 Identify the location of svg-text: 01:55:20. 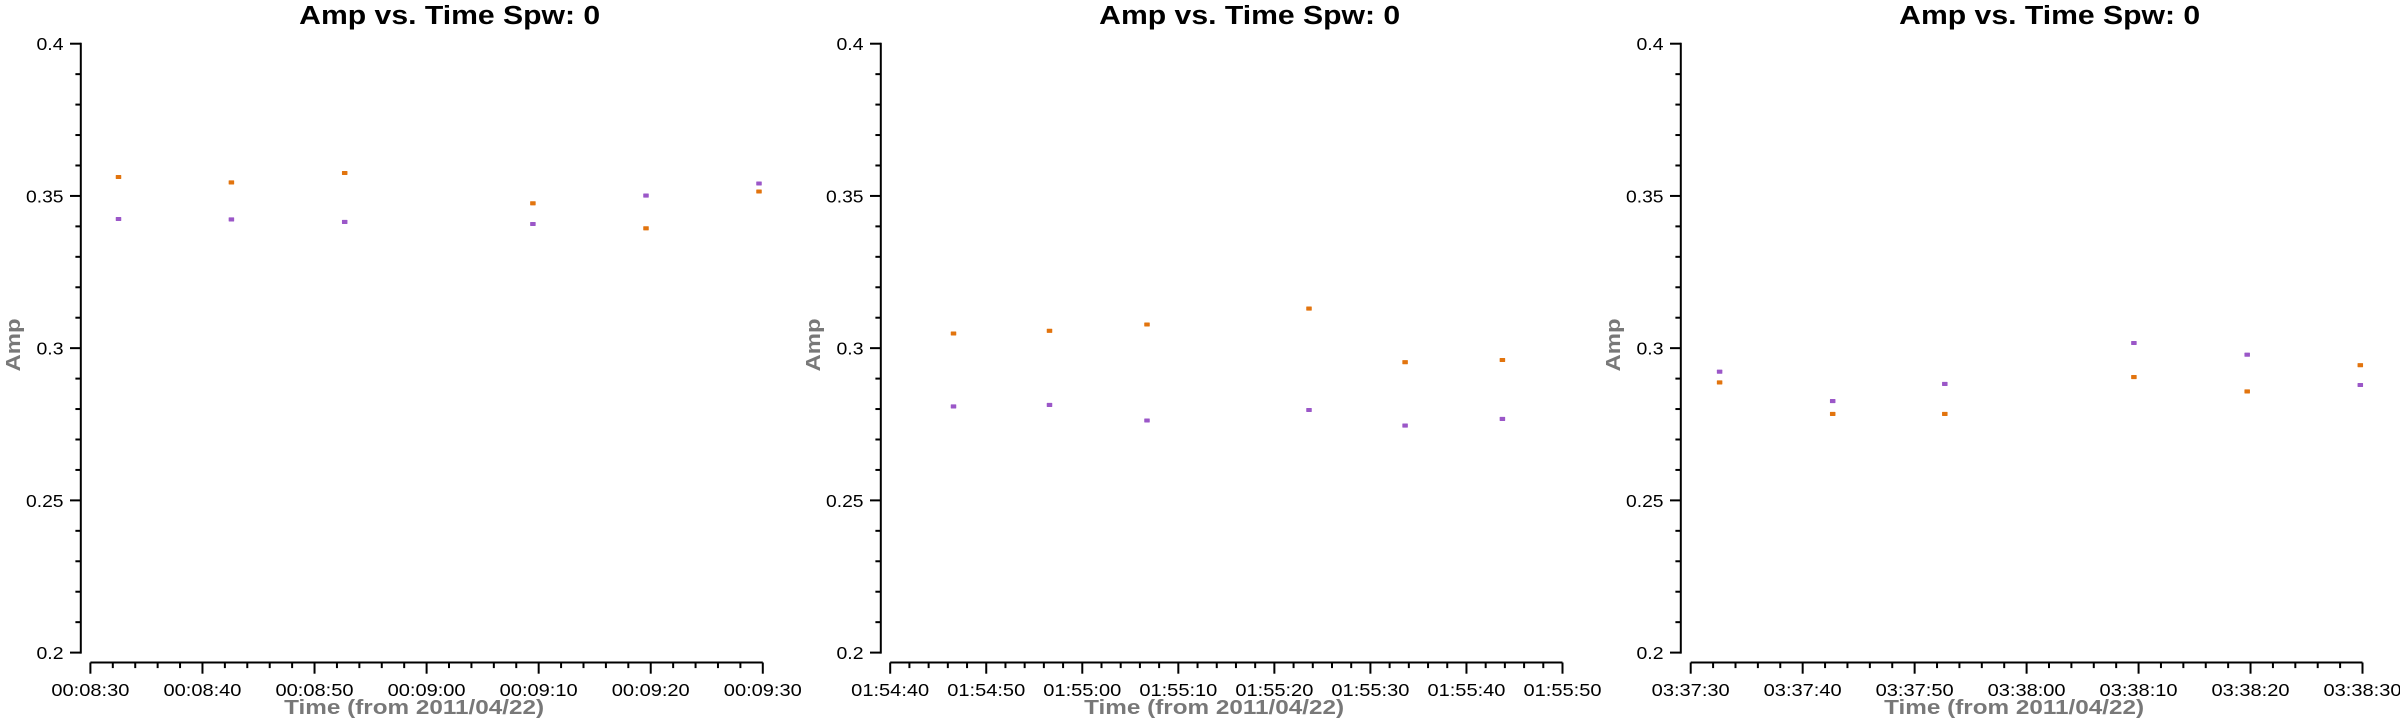
(1274, 690).